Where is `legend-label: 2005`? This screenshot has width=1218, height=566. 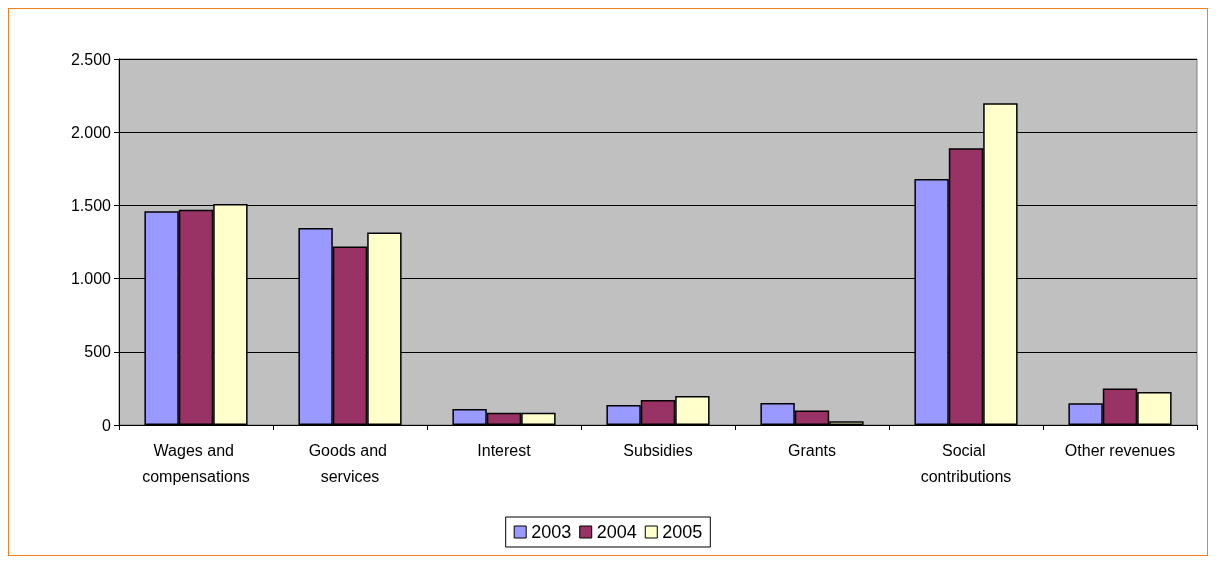
legend-label: 2005 is located at coordinates (682, 532).